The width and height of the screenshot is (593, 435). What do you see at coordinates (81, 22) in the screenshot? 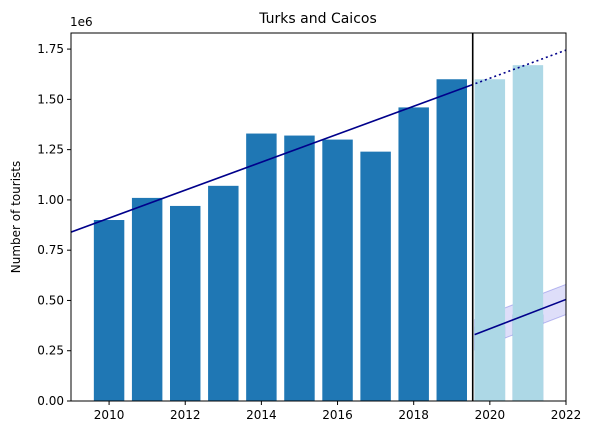
I see `y-offset-label: 1e6` at bounding box center [81, 22].